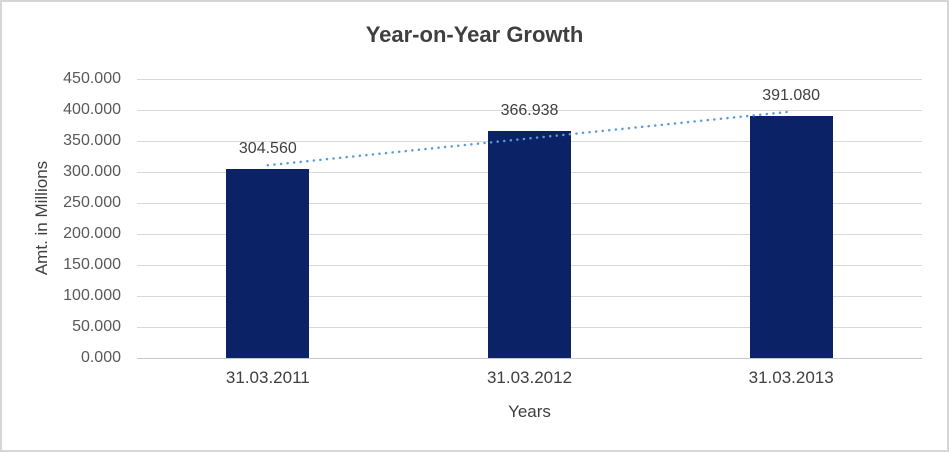  I want to click on y-tick-label: 450.000, so click(92, 78).